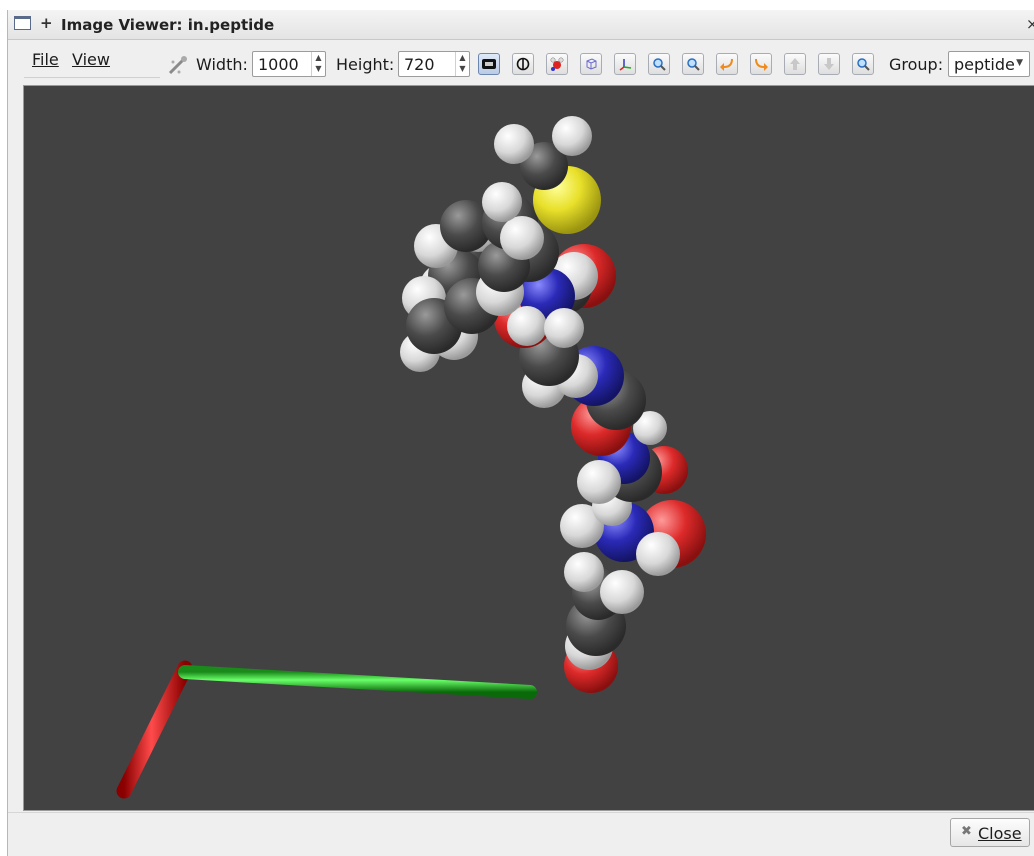  I want to click on group-label: Group:, so click(916, 64).